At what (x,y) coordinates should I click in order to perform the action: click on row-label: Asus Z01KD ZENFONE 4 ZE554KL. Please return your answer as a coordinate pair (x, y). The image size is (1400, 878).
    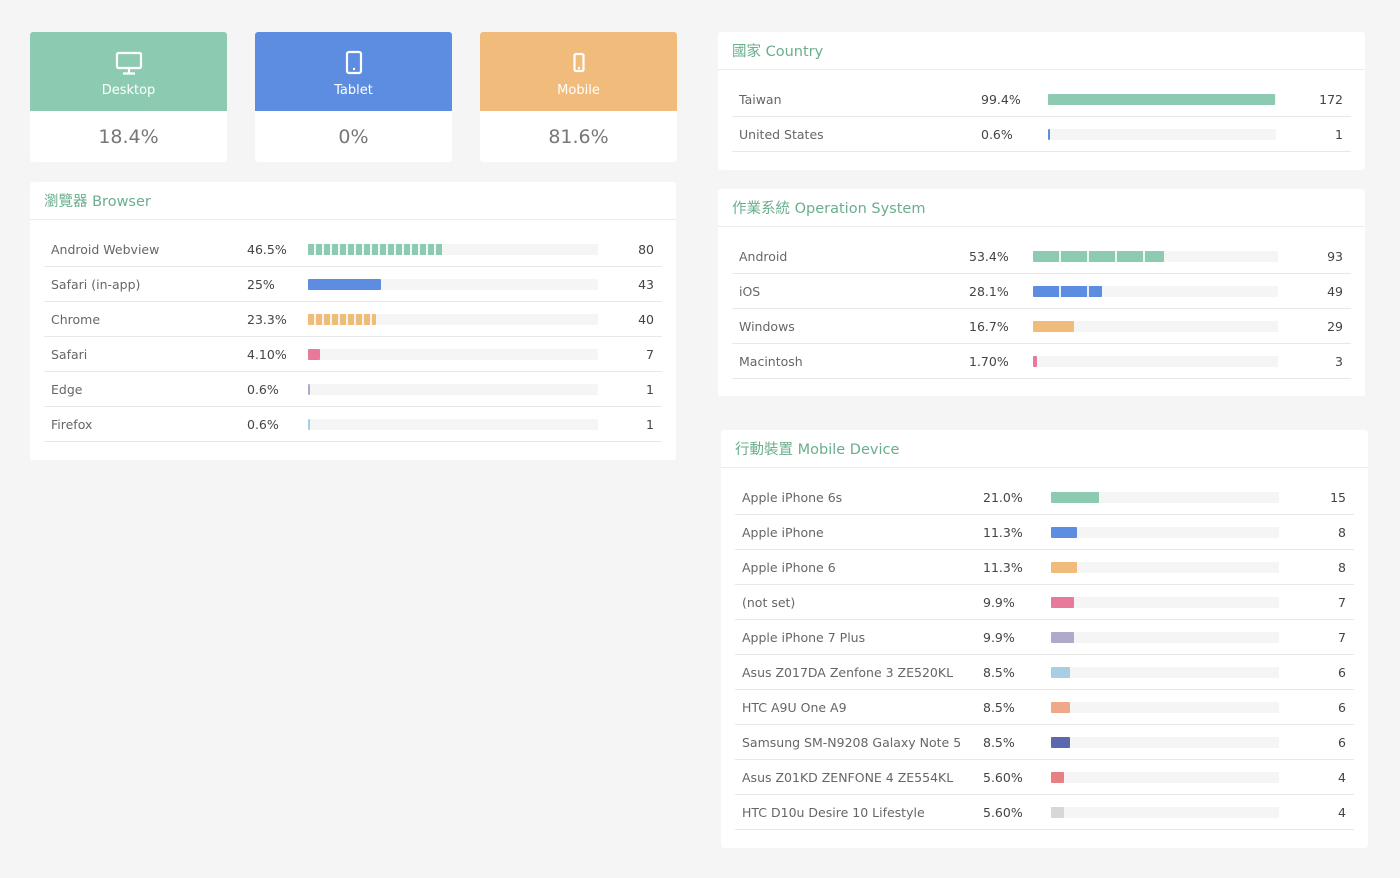
    Looking at the image, I should click on (848, 777).